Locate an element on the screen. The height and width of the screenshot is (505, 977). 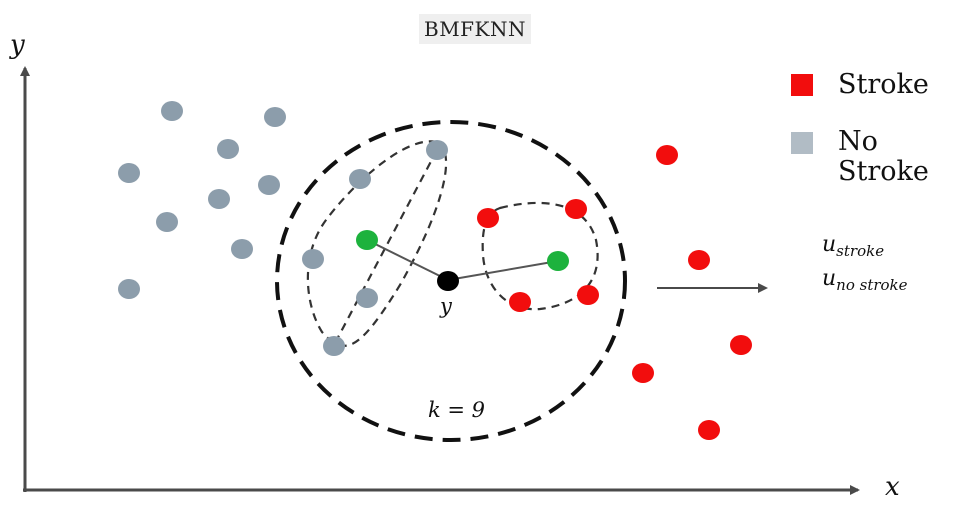
title-background is located at coordinates (475, 29).